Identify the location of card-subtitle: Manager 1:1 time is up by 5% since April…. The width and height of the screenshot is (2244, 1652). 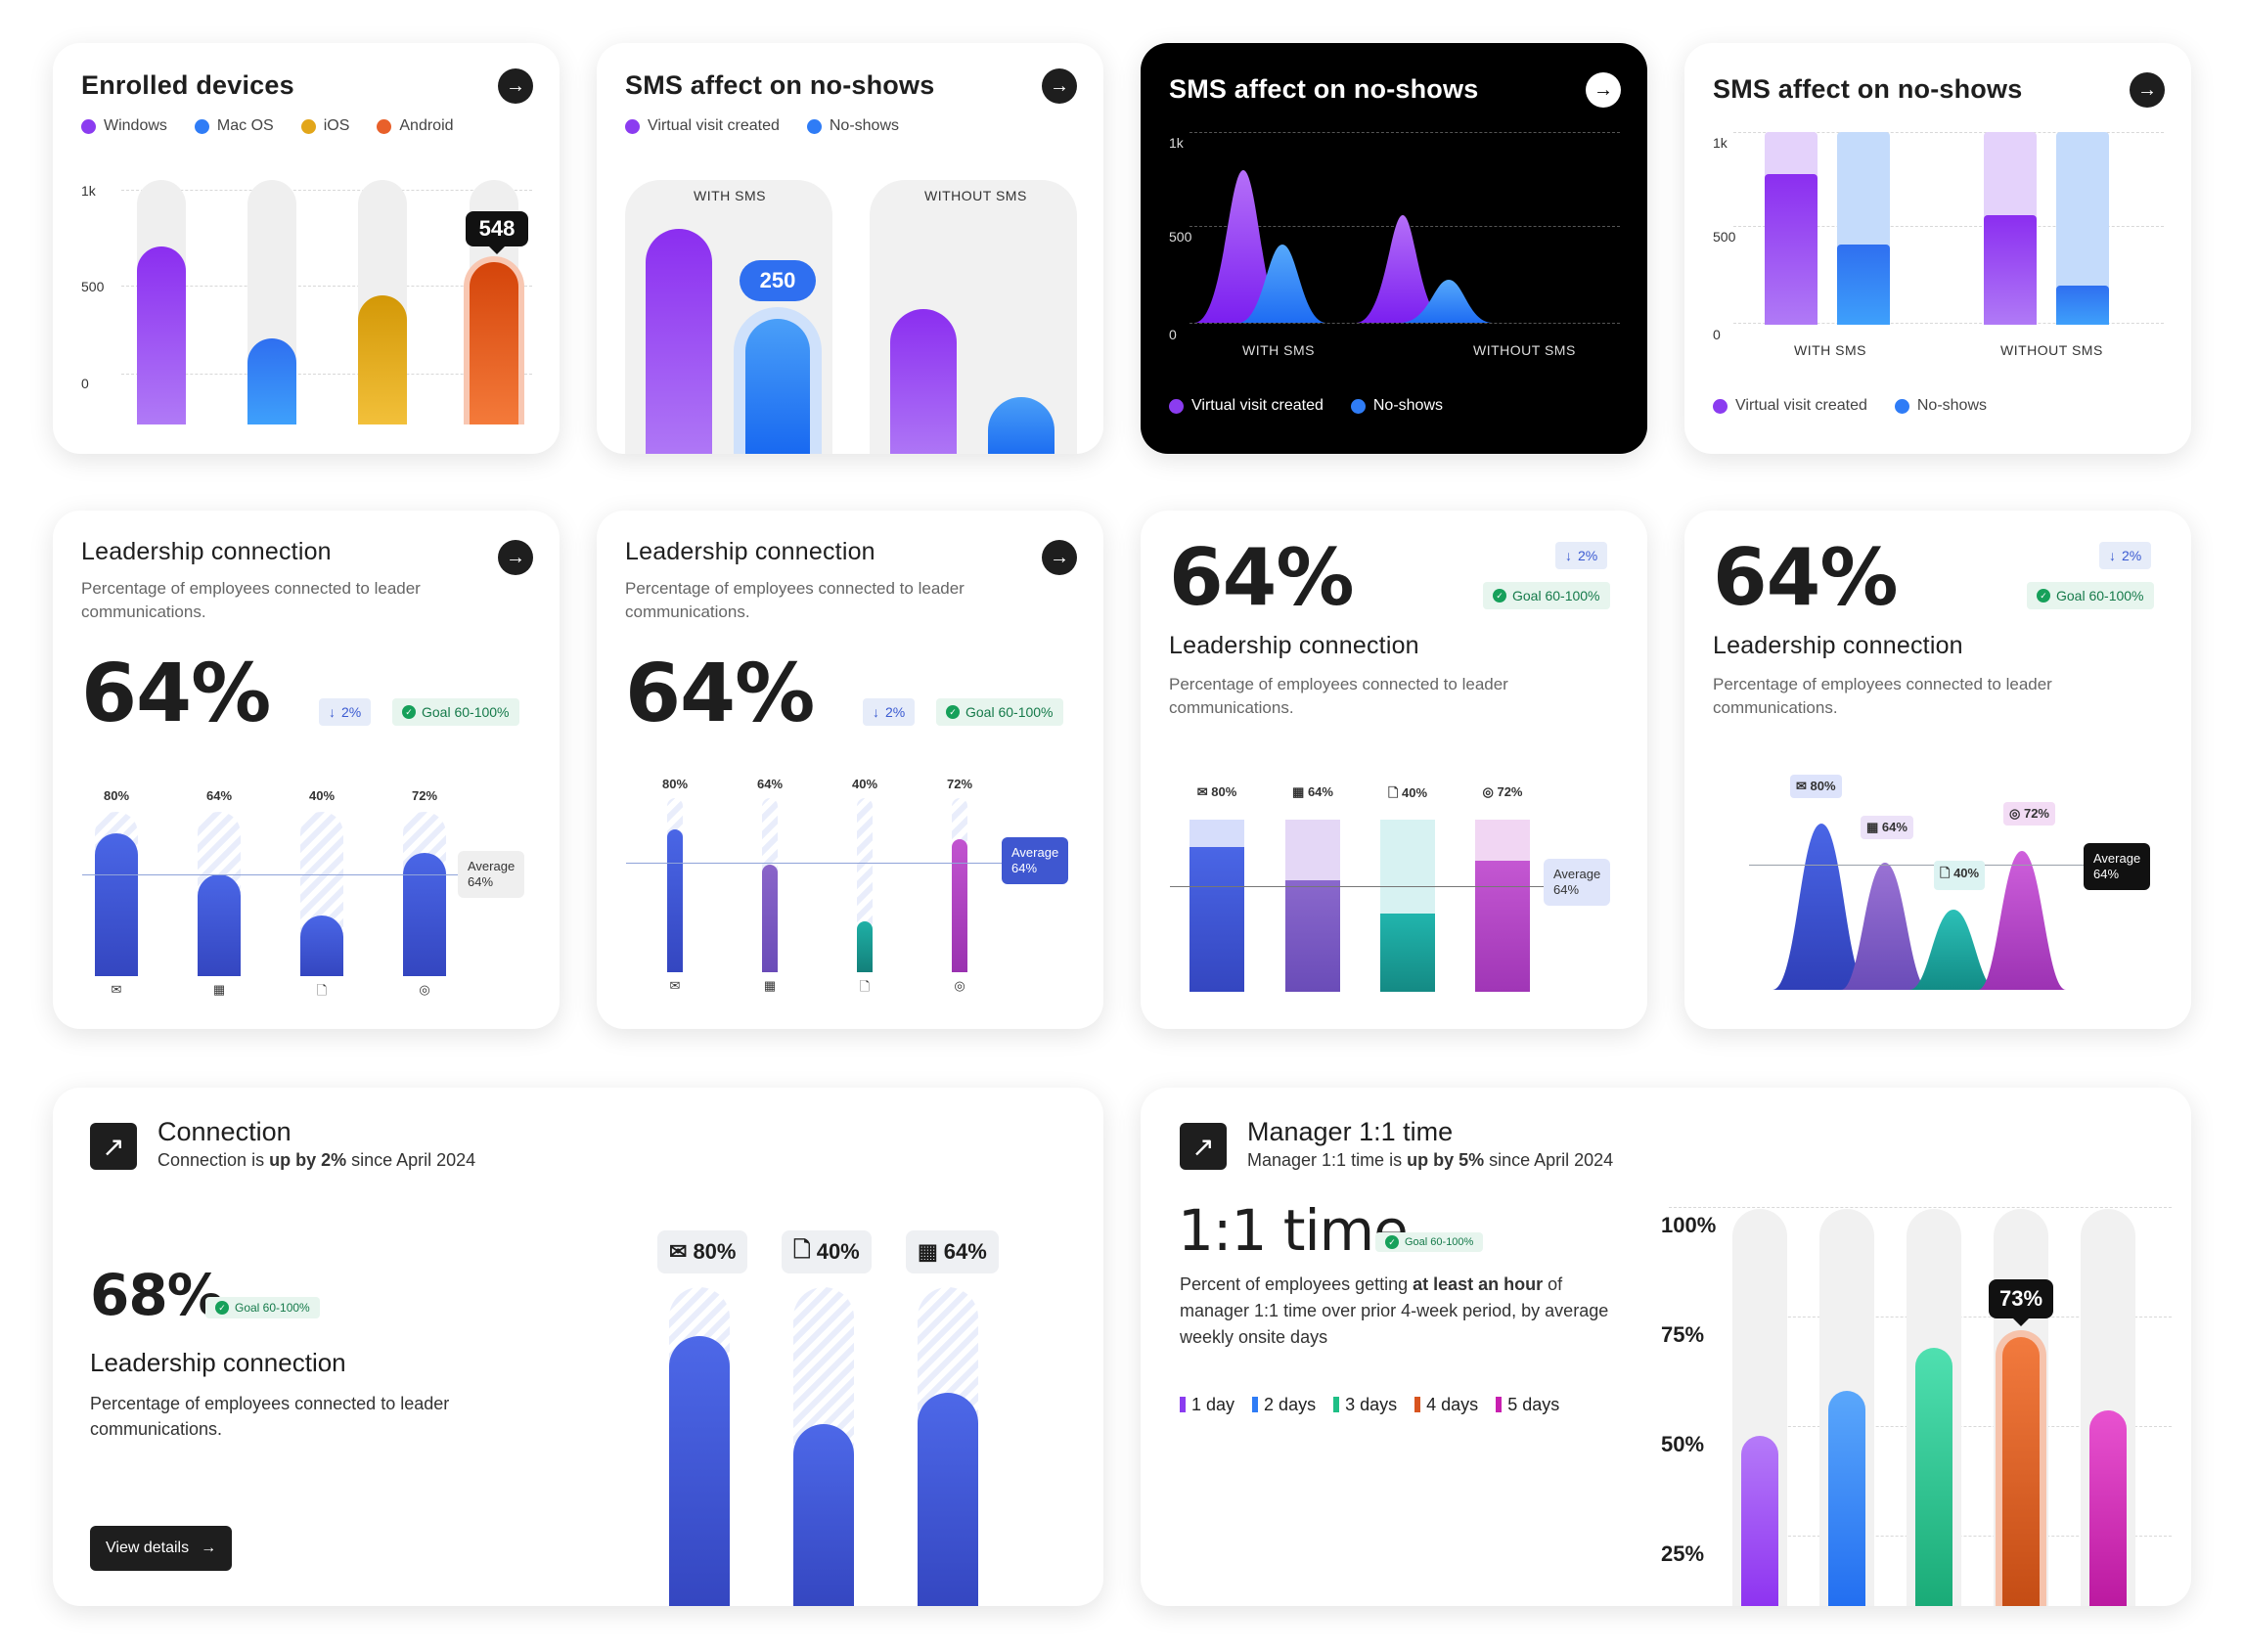
(1430, 1160).